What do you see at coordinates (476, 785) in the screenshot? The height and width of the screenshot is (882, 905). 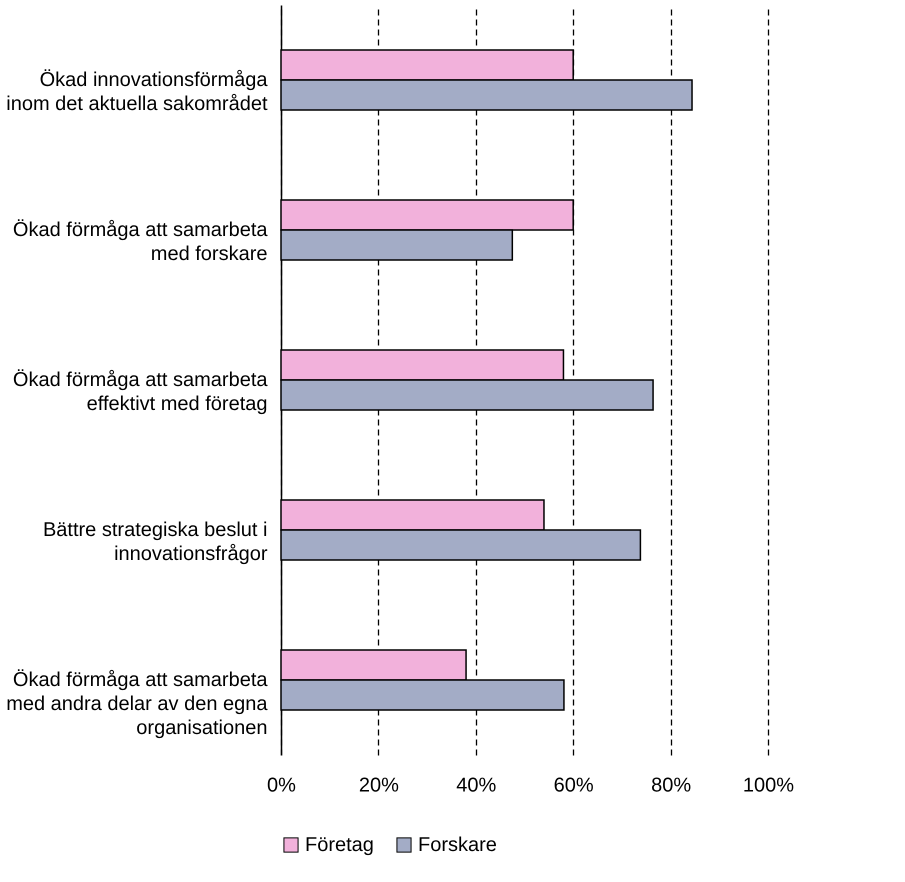 I see `x-tick-label: 40%` at bounding box center [476, 785].